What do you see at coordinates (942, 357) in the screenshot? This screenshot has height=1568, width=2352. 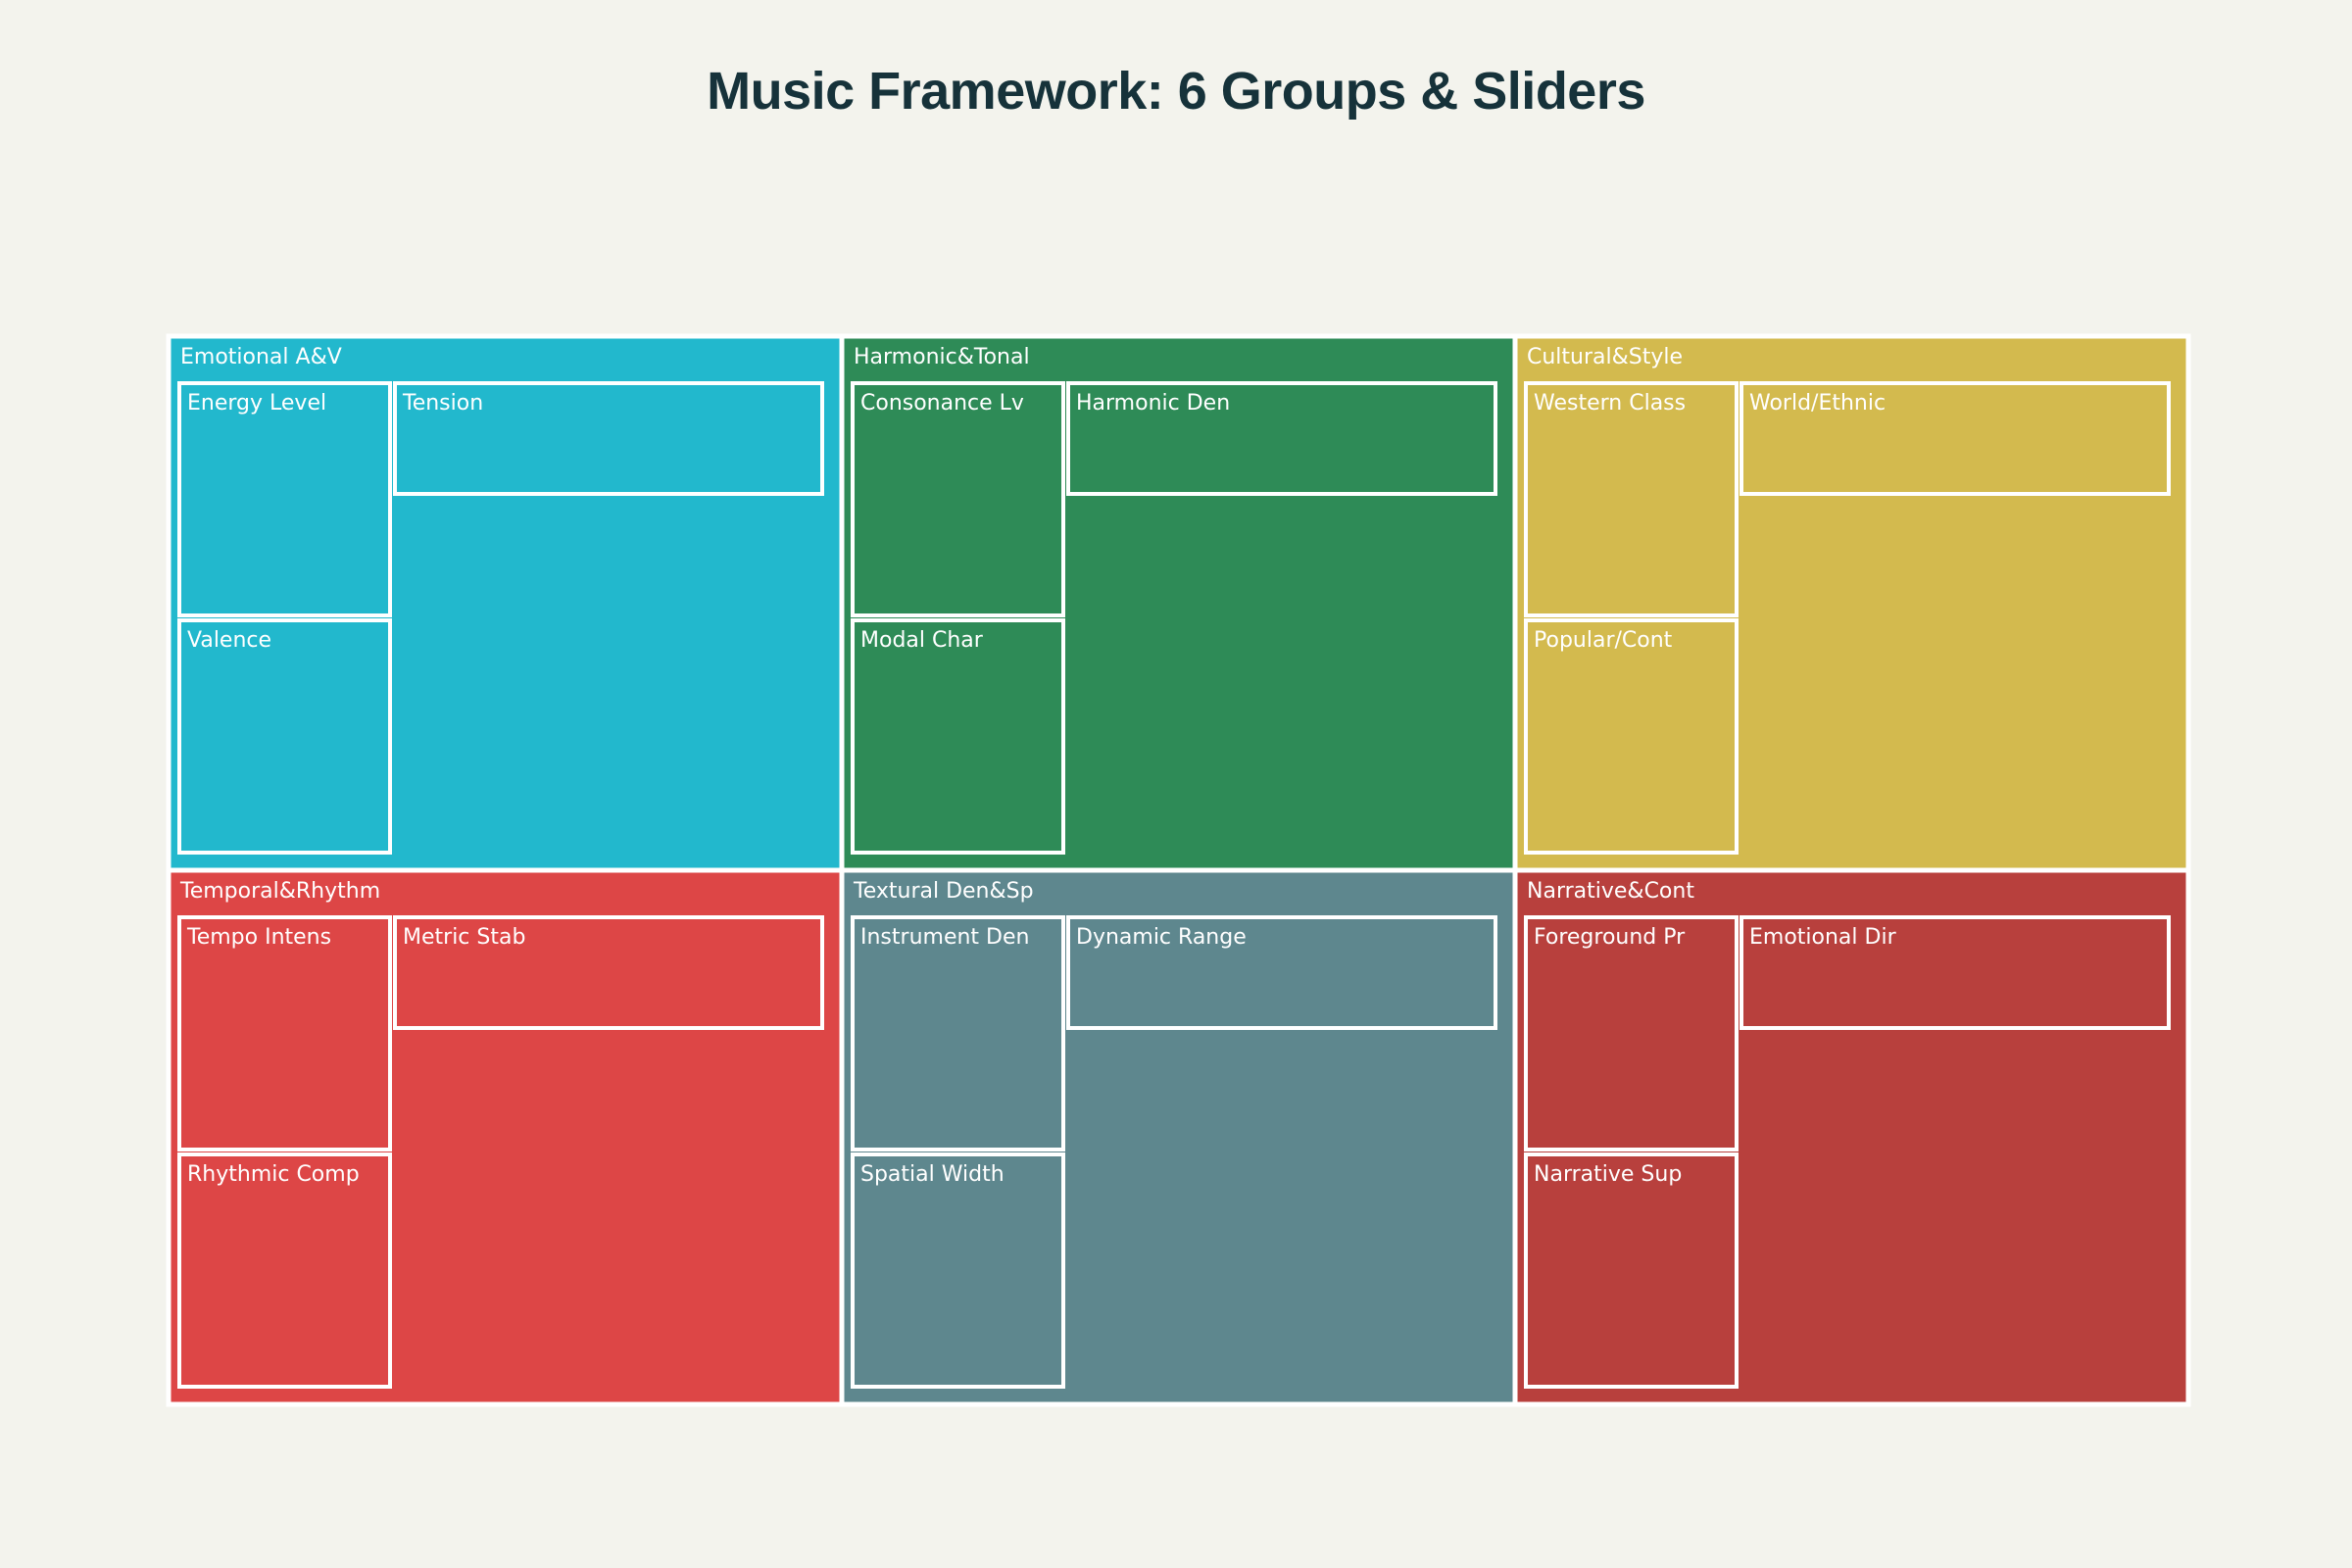 I see `group-label-harmonic-tonal: Harmonic&Tonal` at bounding box center [942, 357].